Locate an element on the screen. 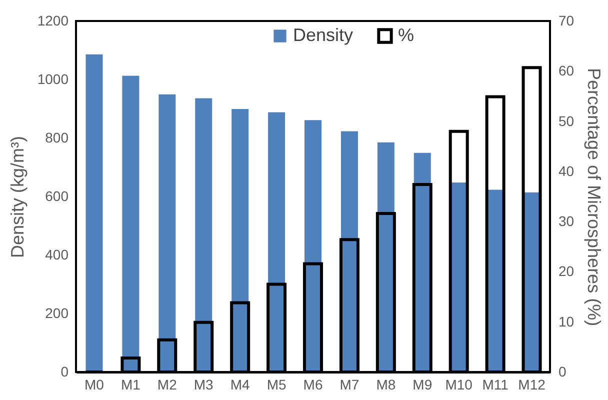 Image resolution: width=608 pixels, height=400 pixels. y-tick-label: 200 is located at coordinates (57, 313).